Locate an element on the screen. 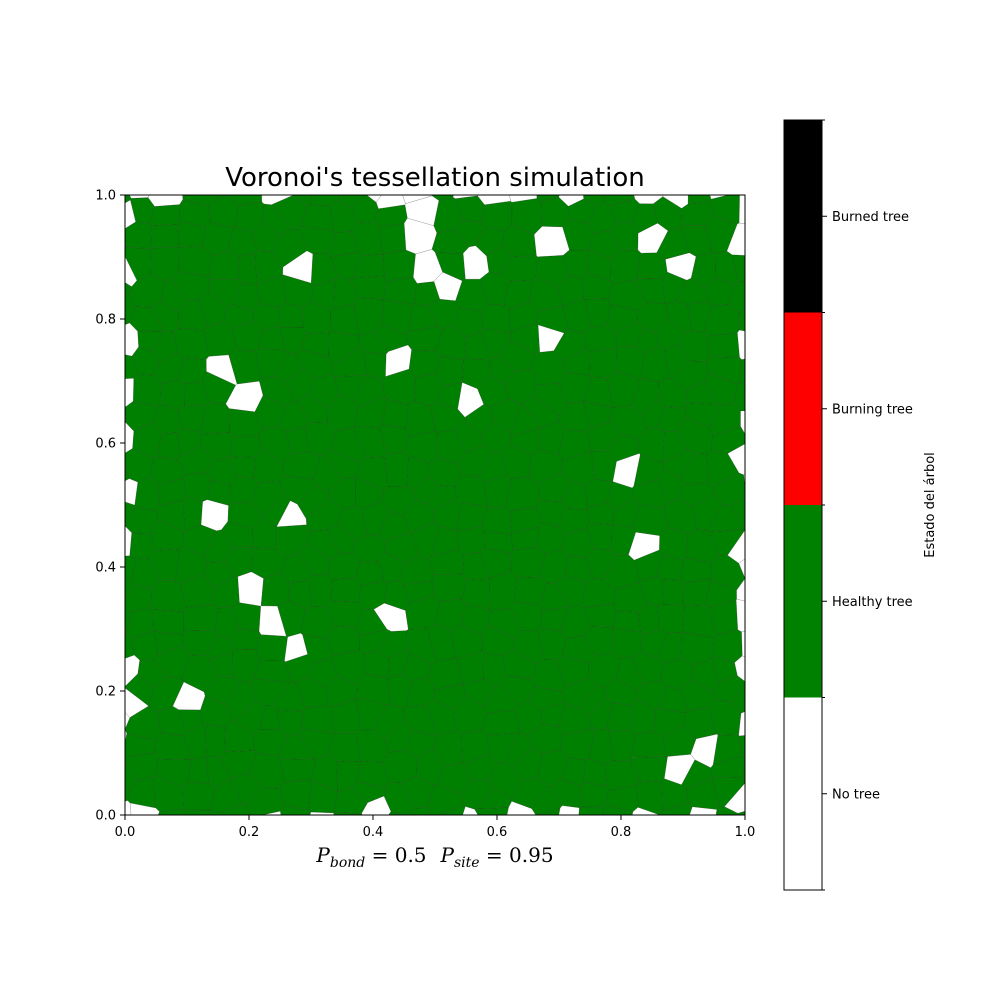 This screenshot has width=1000, height=1000. x-axis-label: Pbond = 0.5 Psite = 0.95 is located at coordinates (434, 857).